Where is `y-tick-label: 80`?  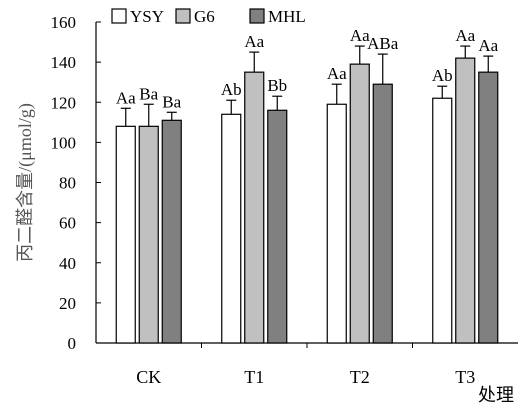
y-tick-label: 80 is located at coordinates (67, 183).